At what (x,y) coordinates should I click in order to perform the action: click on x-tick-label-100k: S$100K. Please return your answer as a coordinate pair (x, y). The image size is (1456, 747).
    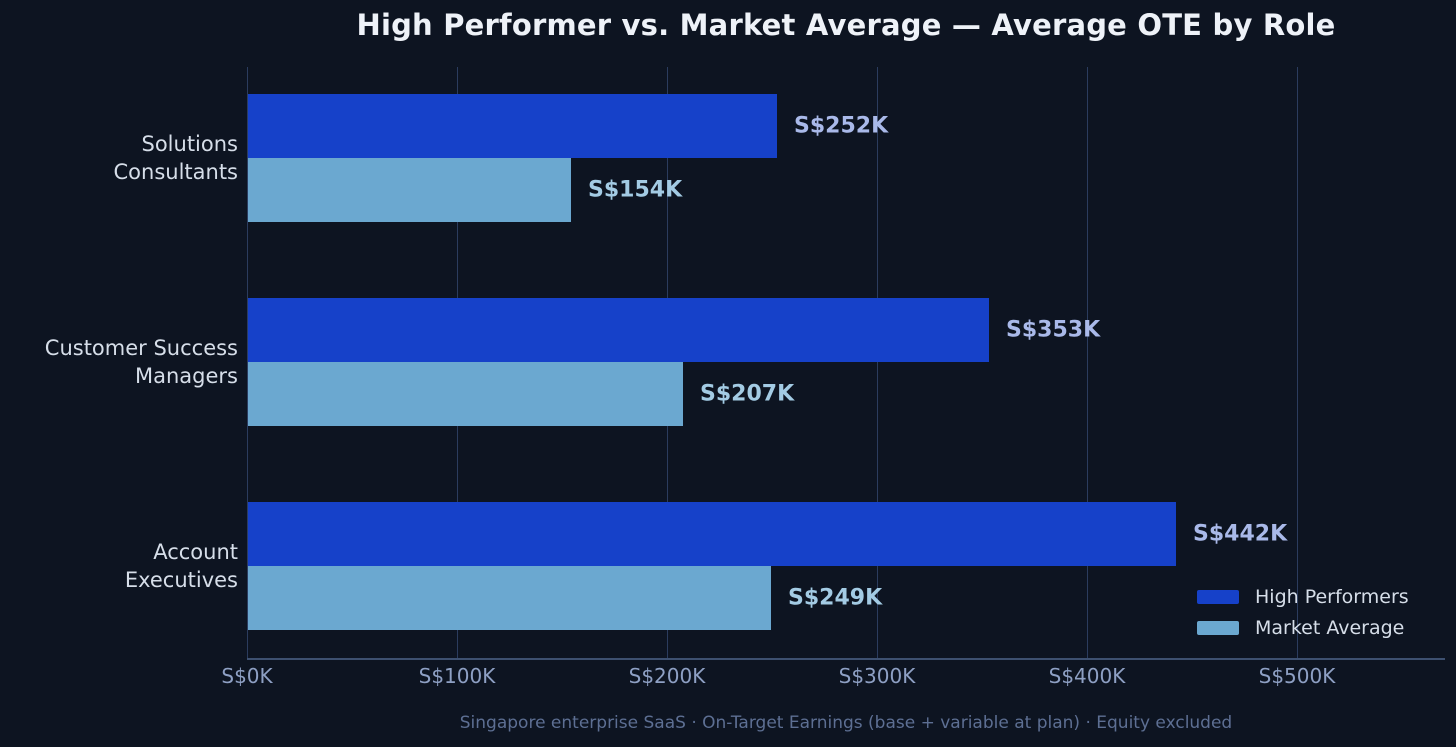
    Looking at the image, I should click on (457, 676).